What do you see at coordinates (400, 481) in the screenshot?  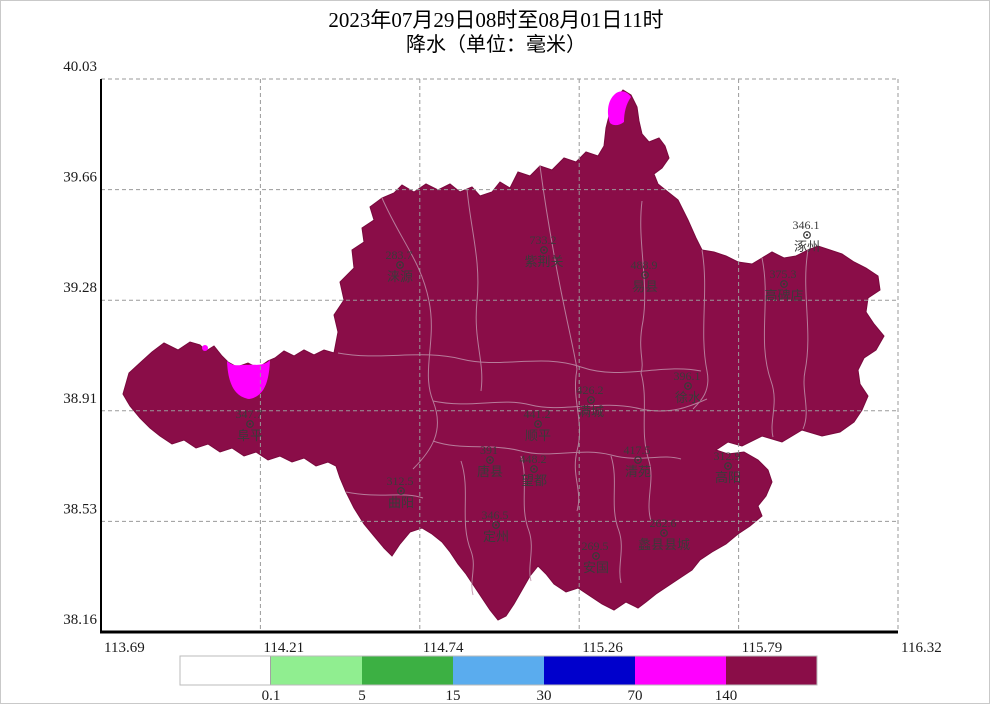 I see `station-value: 312.5` at bounding box center [400, 481].